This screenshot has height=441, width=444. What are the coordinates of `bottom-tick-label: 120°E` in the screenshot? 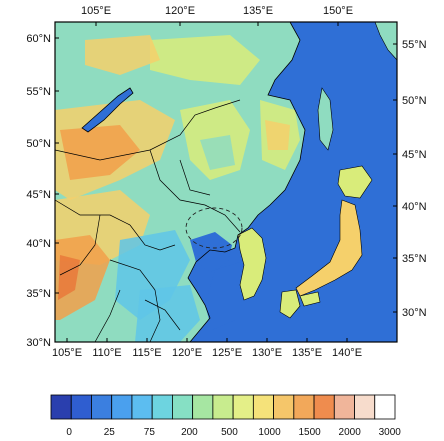 It's located at (187, 353).